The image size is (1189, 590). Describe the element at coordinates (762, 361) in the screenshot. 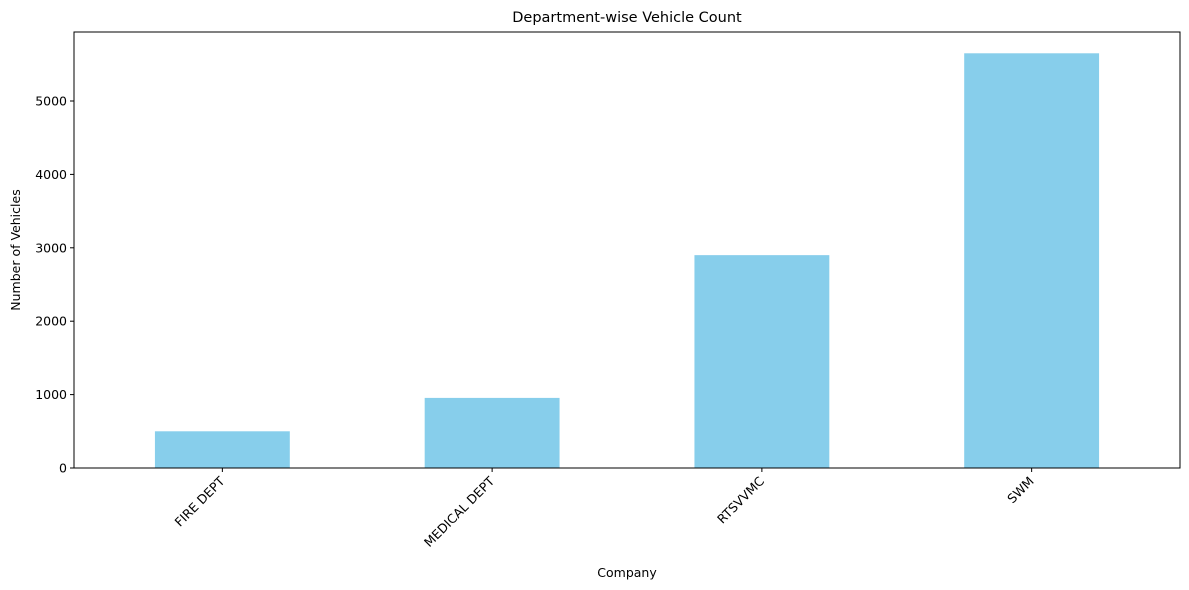

I see `bar-rtsvvmc` at that location.